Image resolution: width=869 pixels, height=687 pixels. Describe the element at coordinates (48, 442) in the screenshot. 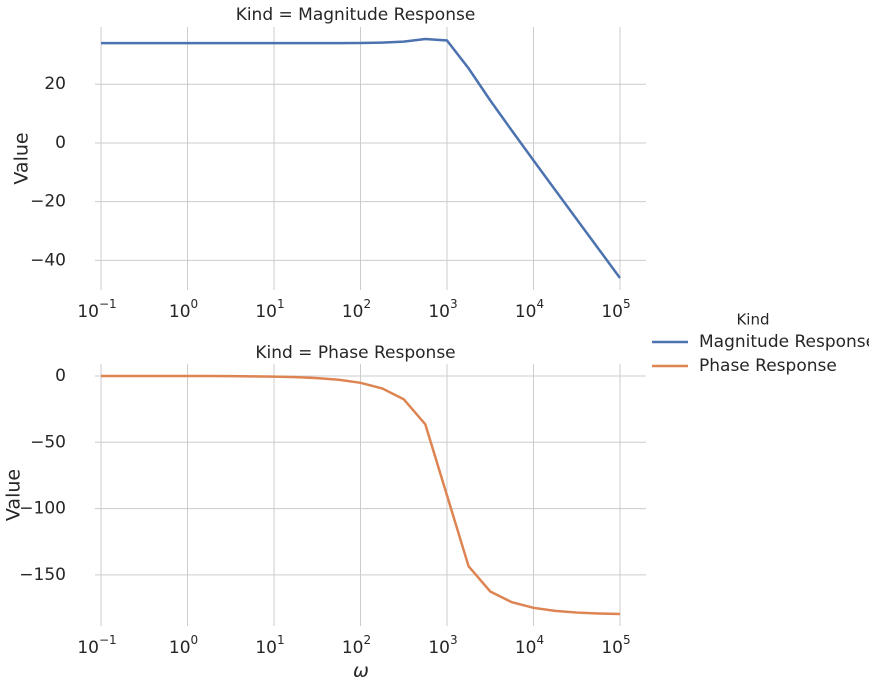

I see `y-tick-label: −50` at that location.